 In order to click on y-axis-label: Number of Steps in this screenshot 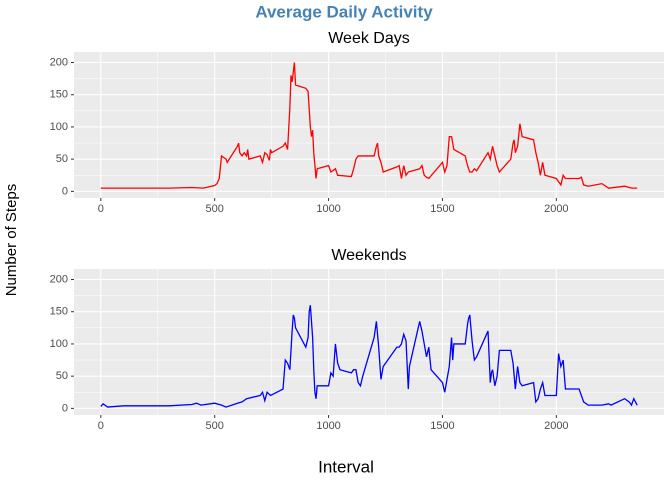, I will do `click(11, 240)`.